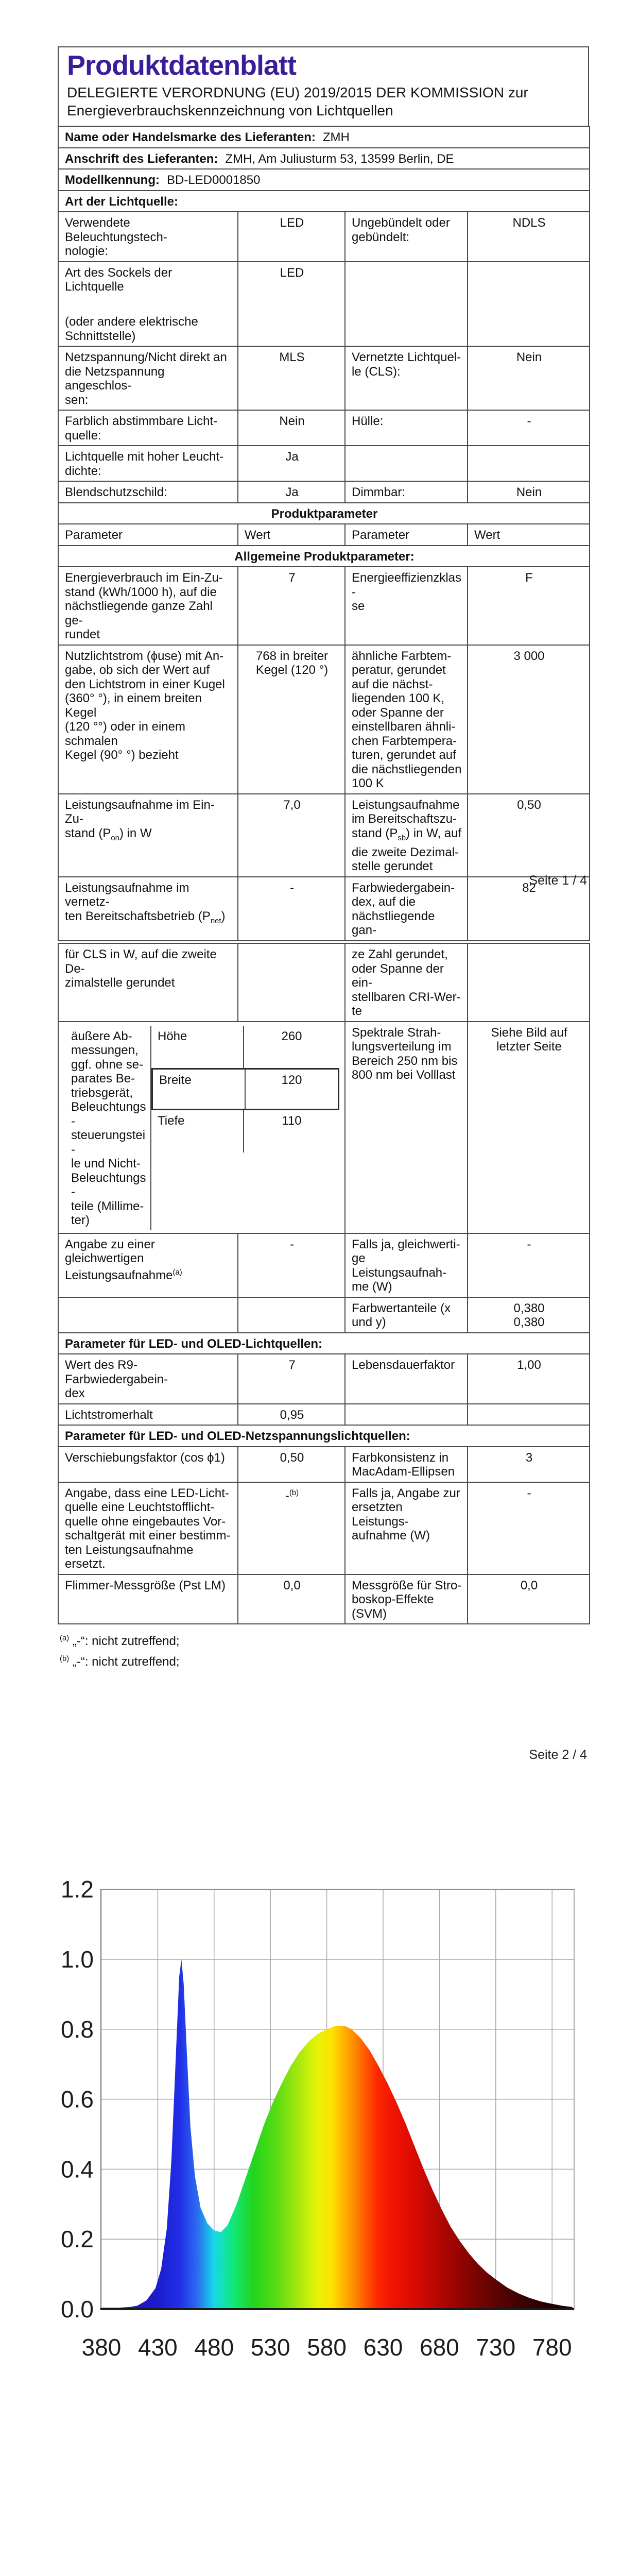 Image resolution: width=639 pixels, height=2576 pixels. I want to click on value-cell: 0,380 0,380, so click(528, 1314).